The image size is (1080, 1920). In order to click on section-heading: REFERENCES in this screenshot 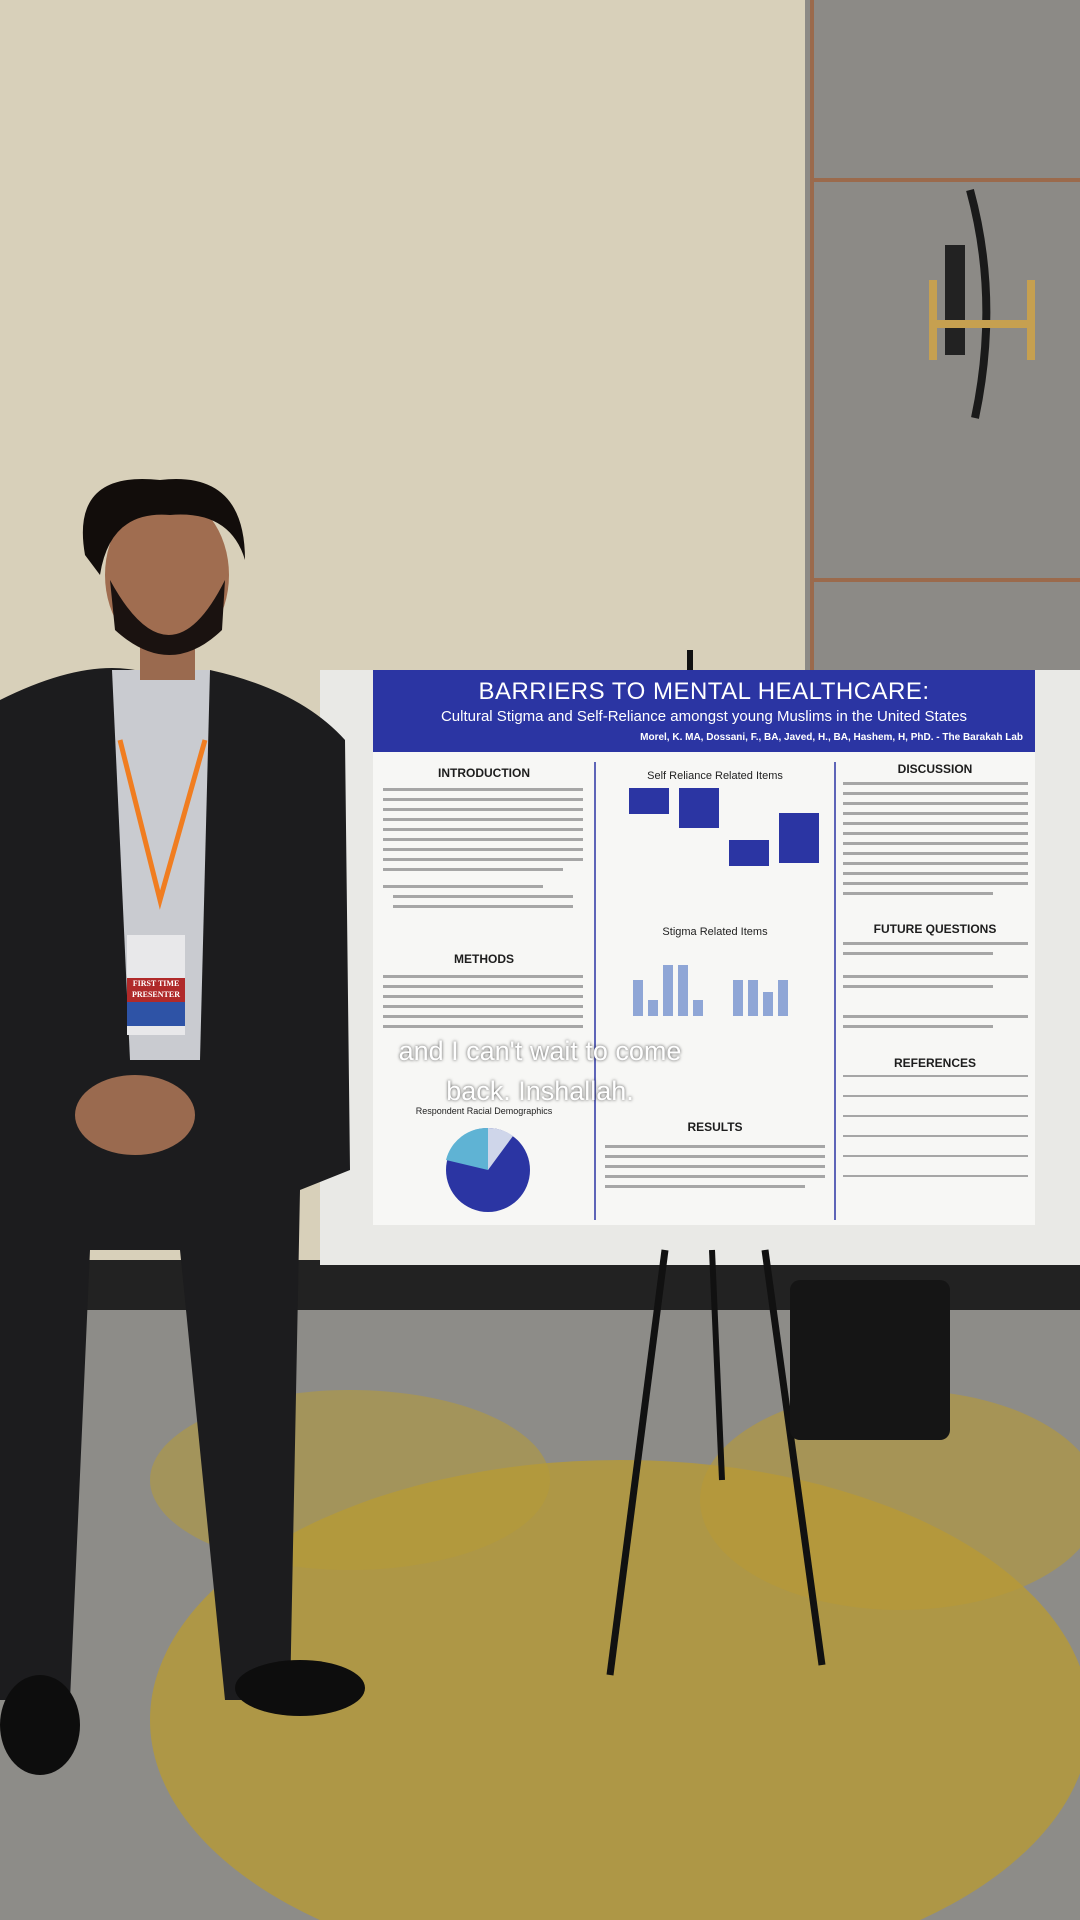, I will do `click(934, 1063)`.